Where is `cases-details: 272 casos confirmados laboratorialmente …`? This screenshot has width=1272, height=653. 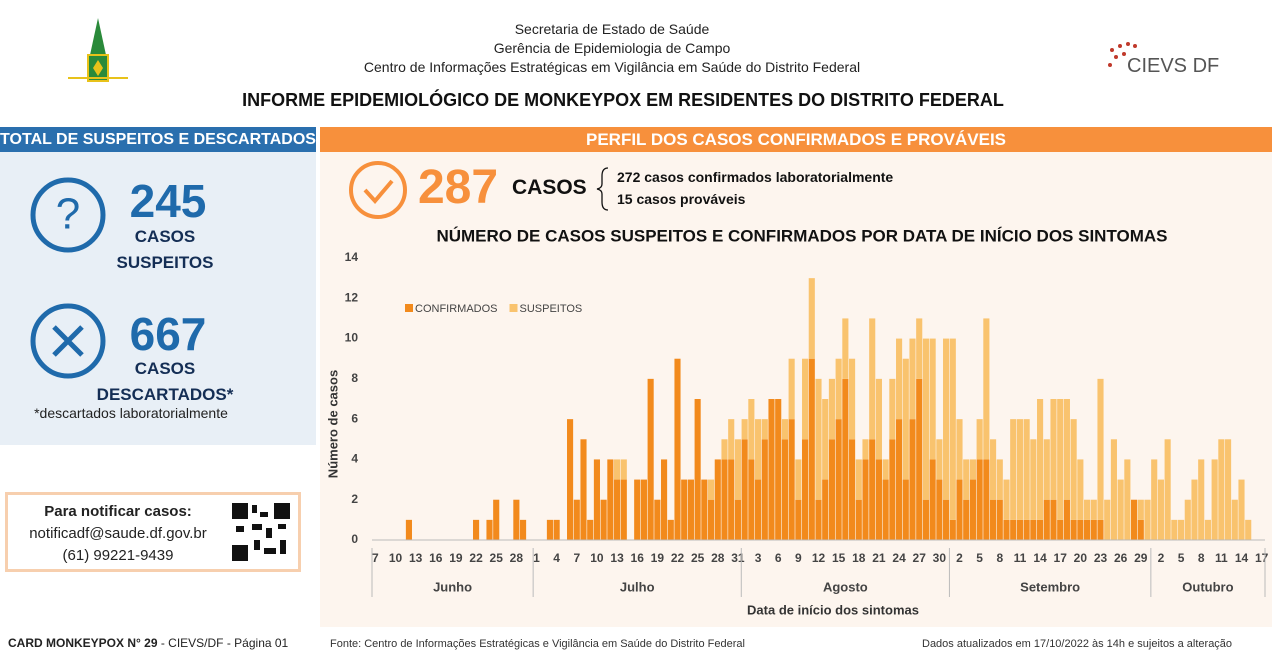 cases-details: 272 casos confirmados laboratorialmente … is located at coordinates (755, 188).